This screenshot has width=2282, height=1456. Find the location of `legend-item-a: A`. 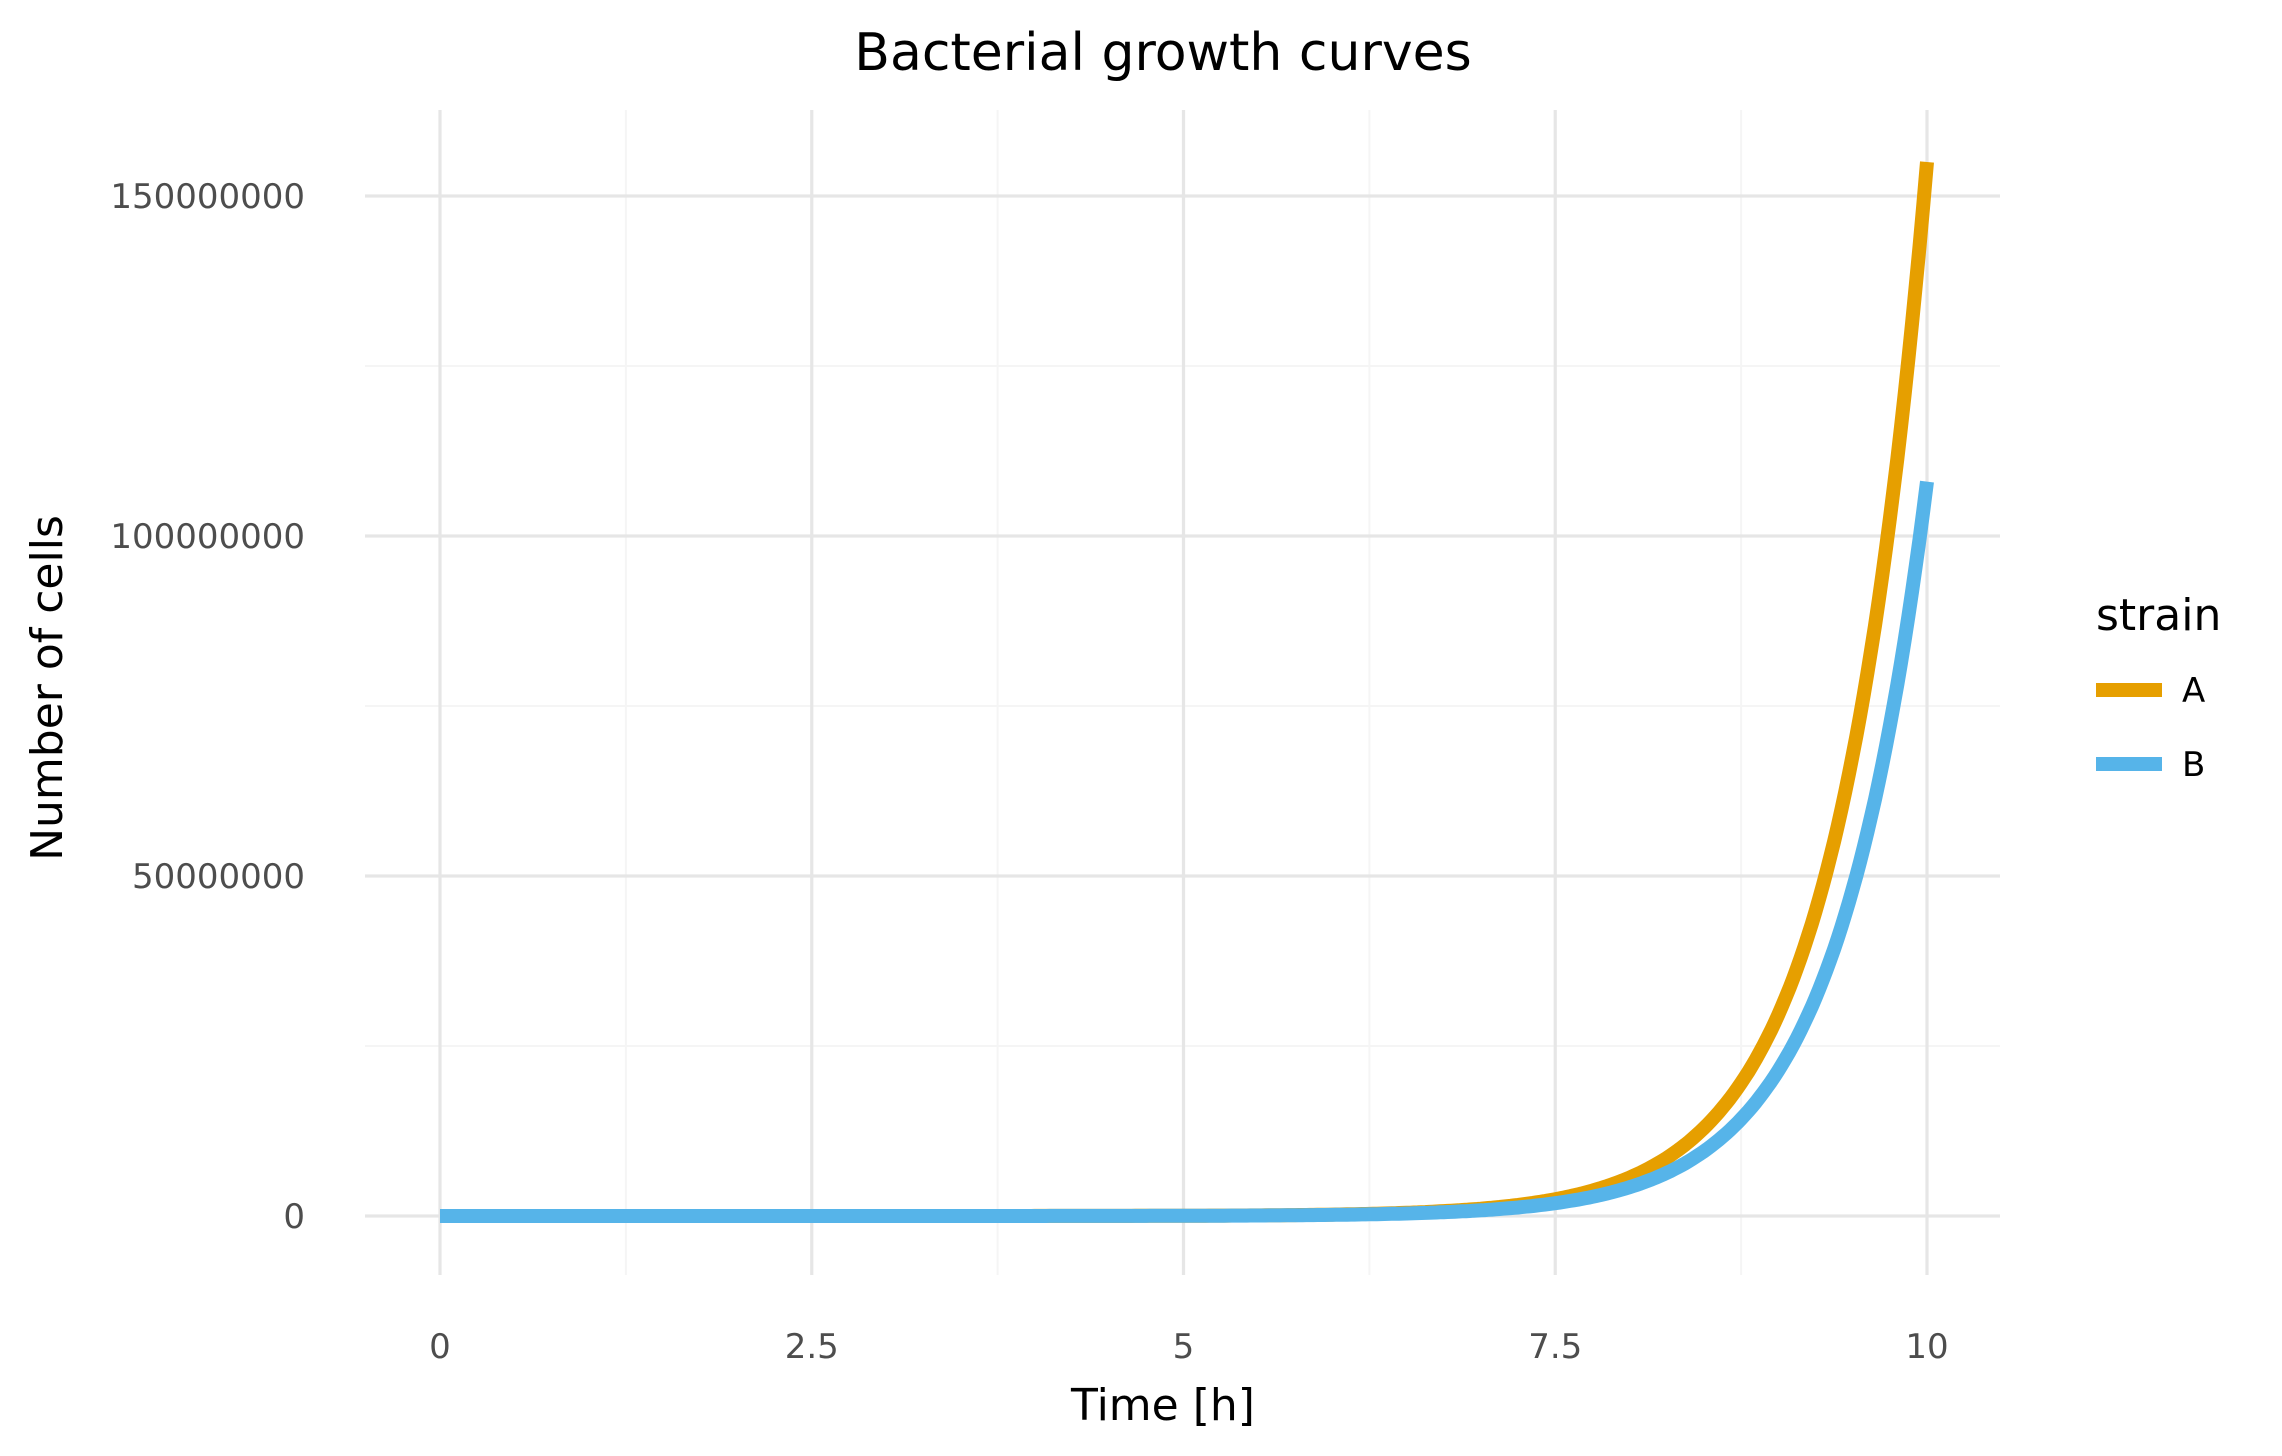

legend-item-a: A is located at coordinates (2150, 691).